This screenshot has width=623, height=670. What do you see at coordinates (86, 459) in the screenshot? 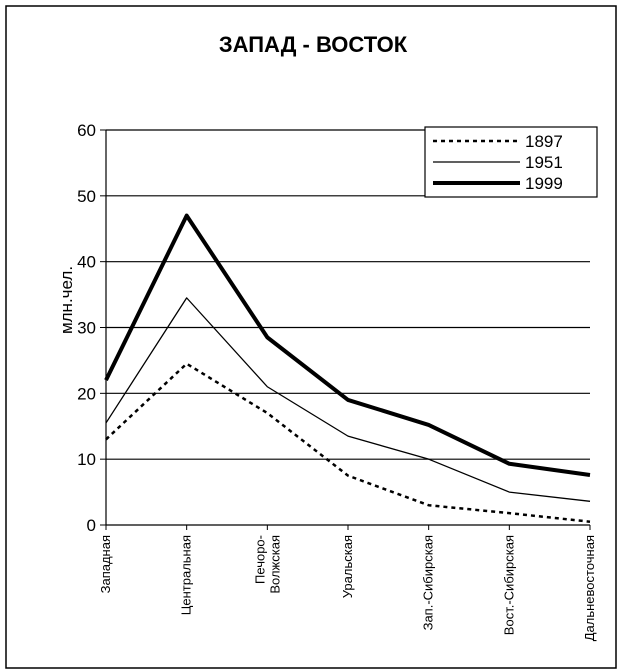
I see `y-tick-label: 10` at bounding box center [86, 459].